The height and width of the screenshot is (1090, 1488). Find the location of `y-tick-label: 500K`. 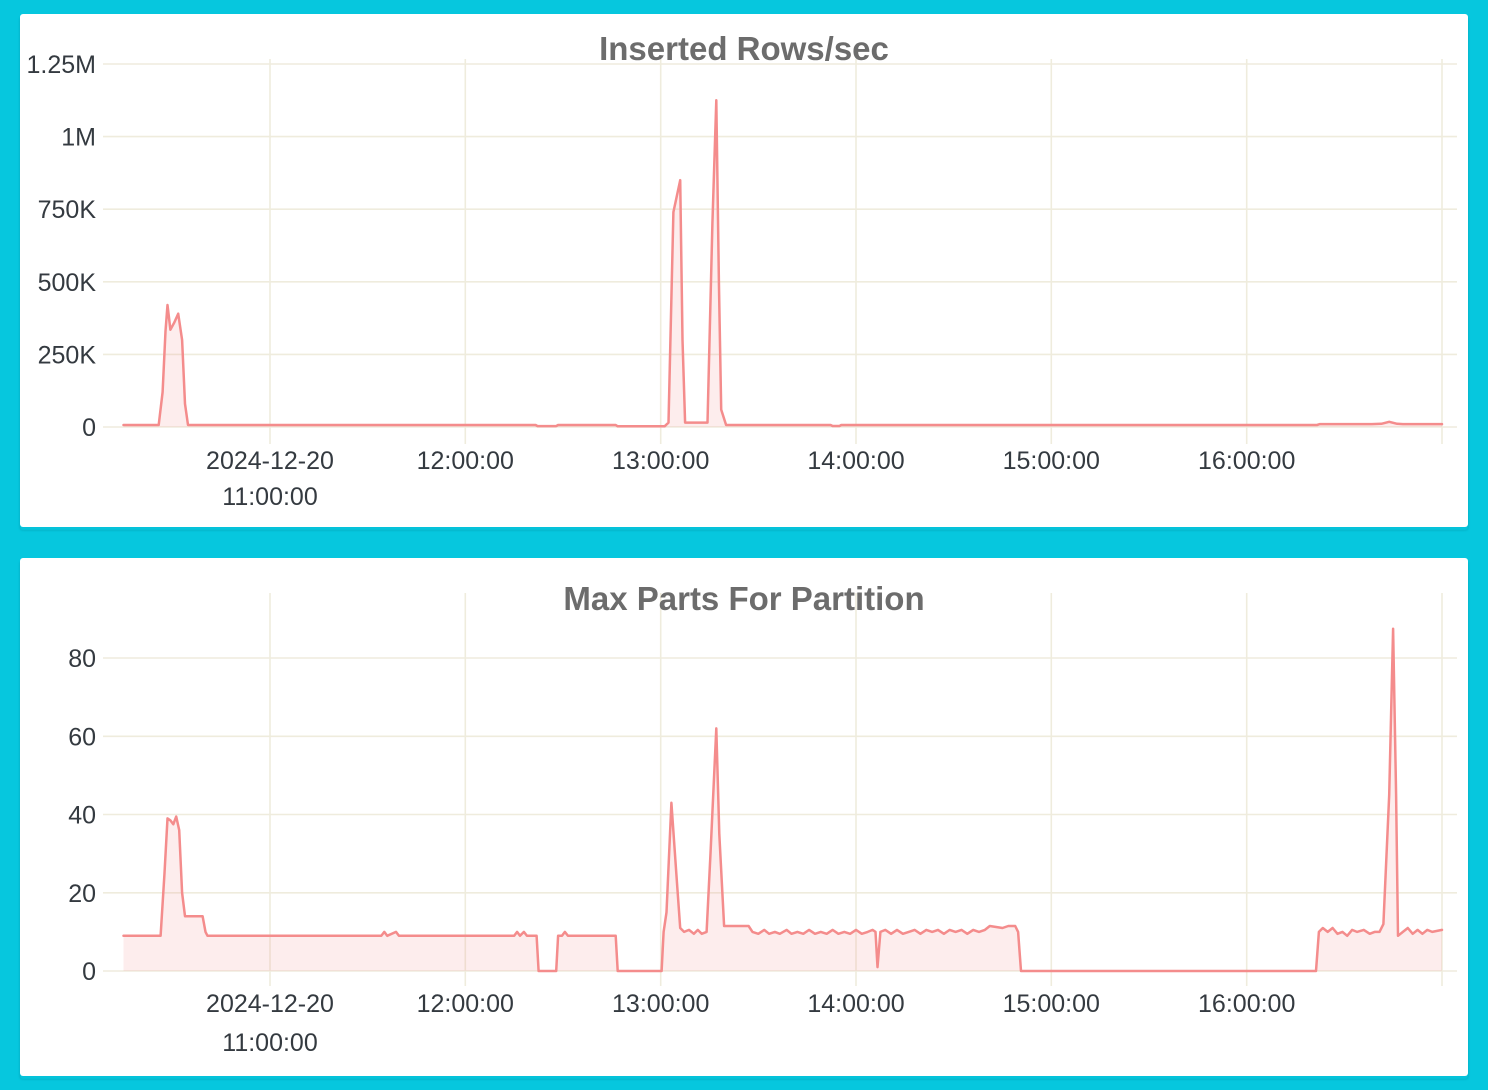

y-tick-label: 500K is located at coordinates (67, 283).